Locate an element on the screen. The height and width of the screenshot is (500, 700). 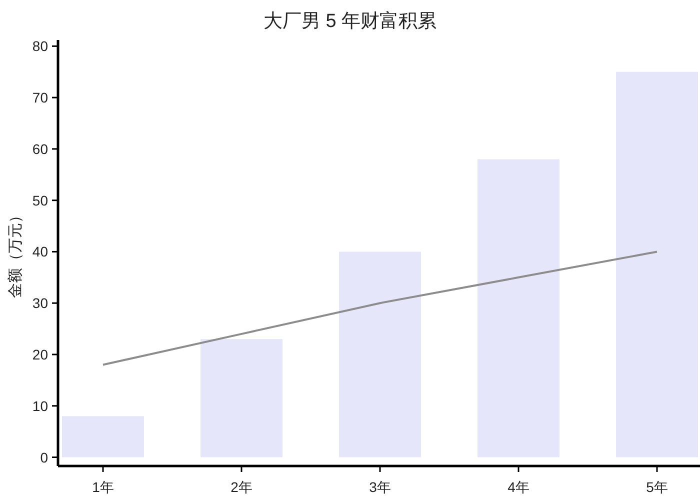
x-tick-label: 5年 is located at coordinates (657, 487).